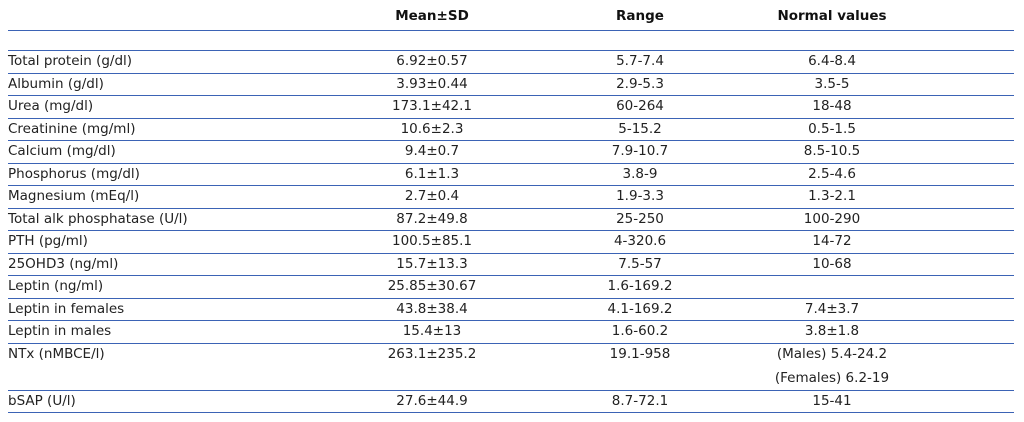 Image resolution: width=1024 pixels, height=422 pixels. What do you see at coordinates (432, 16) in the screenshot?
I see `column-header: Mean±SD` at bounding box center [432, 16].